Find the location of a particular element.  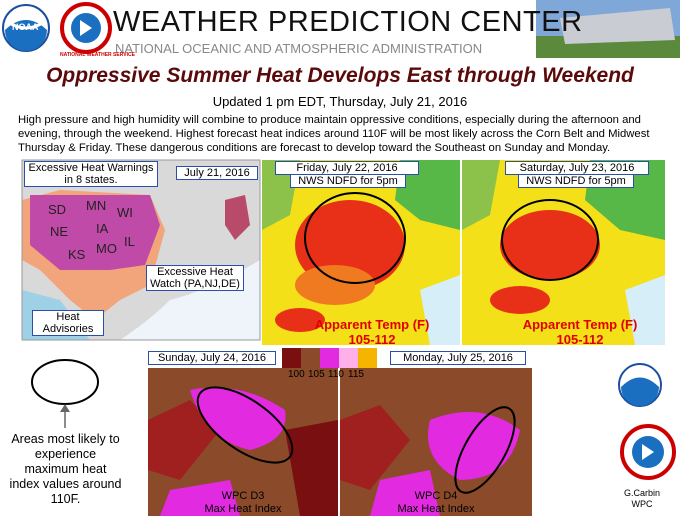

state-label: KS is located at coordinates (77, 254).